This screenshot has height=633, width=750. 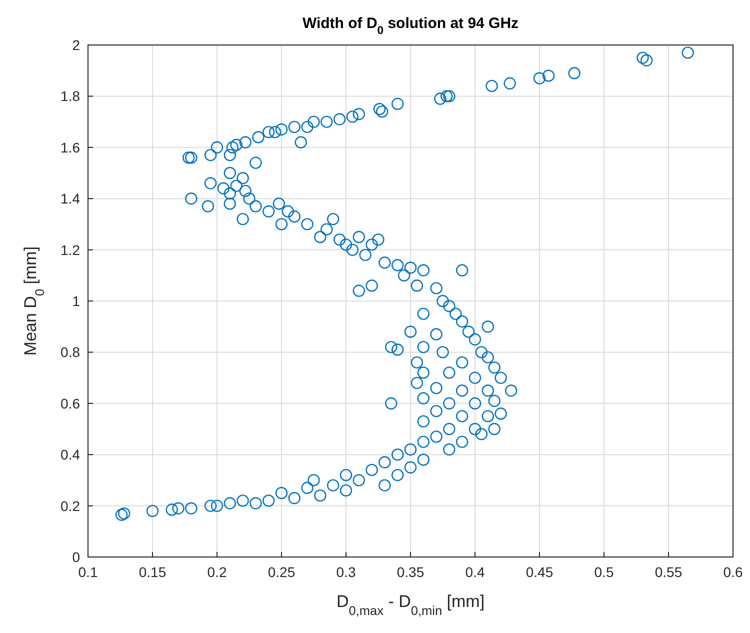 I want to click on x-tick-label: 0.25, so click(x=282, y=572).